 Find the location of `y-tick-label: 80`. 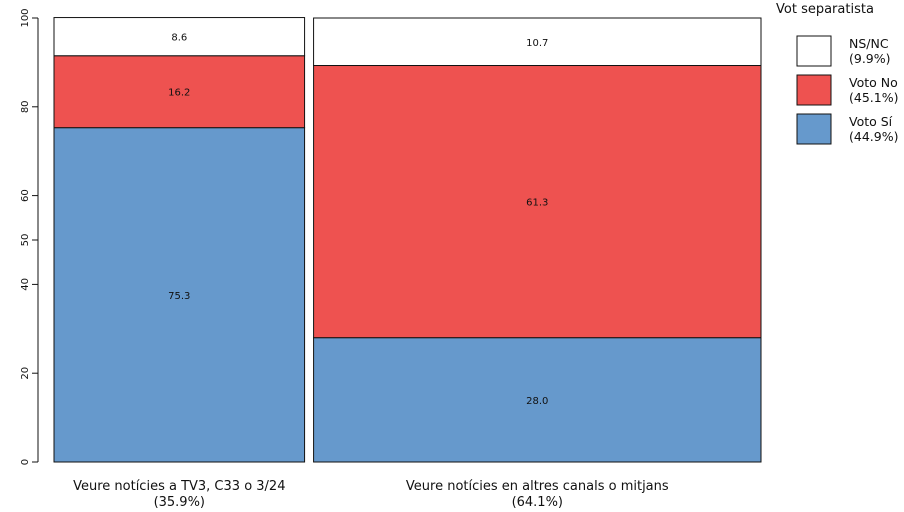

y-tick-label: 80 is located at coordinates (25, 106).